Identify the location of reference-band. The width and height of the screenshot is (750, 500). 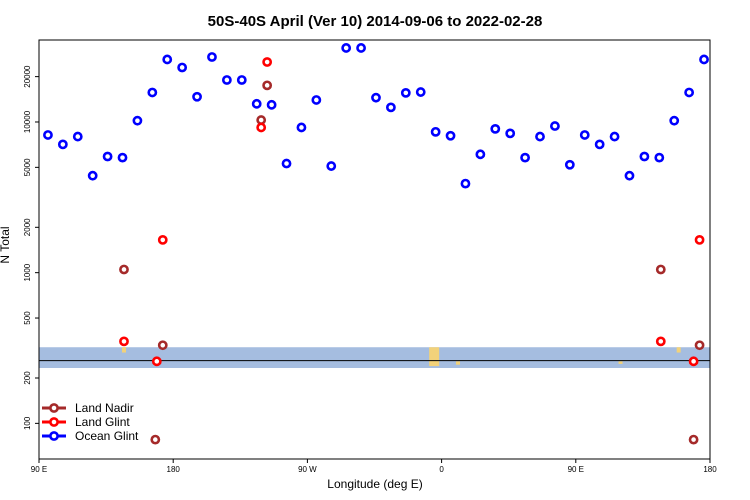
(374, 357).